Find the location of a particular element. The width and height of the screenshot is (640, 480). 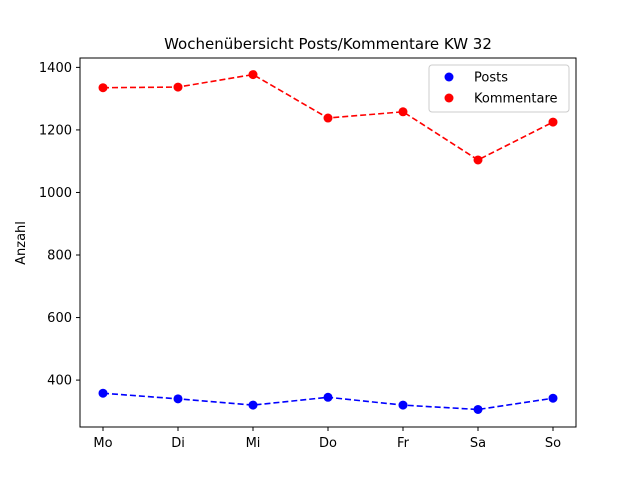

y-tick-label: 1000 is located at coordinates (55, 193).